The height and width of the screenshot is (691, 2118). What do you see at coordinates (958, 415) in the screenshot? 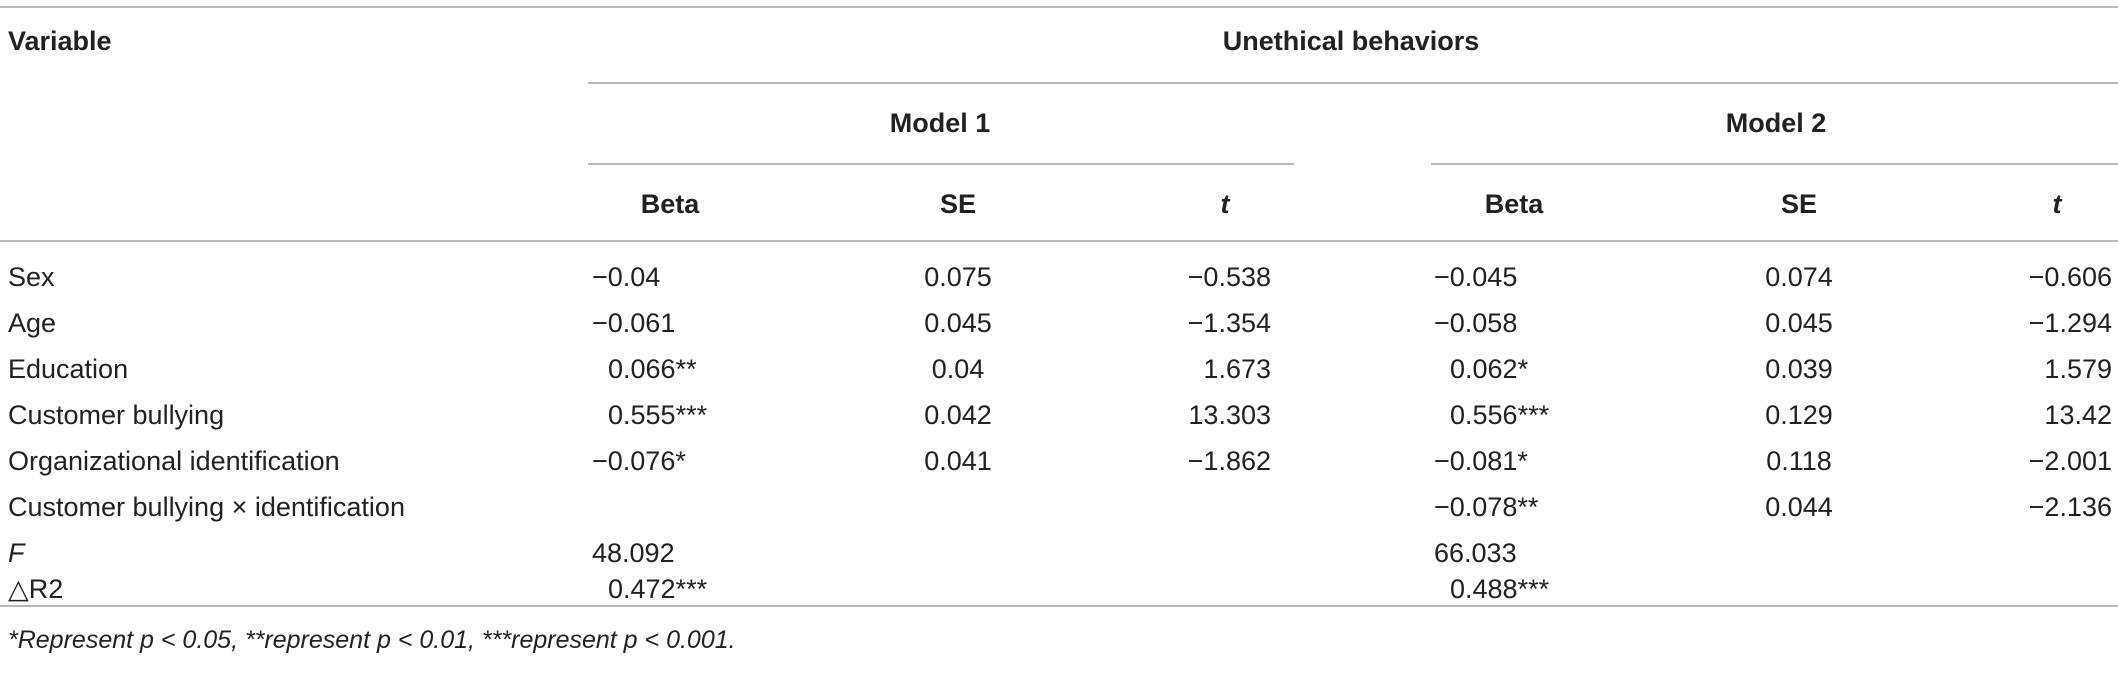
I see `model1-se: 0.042` at bounding box center [958, 415].